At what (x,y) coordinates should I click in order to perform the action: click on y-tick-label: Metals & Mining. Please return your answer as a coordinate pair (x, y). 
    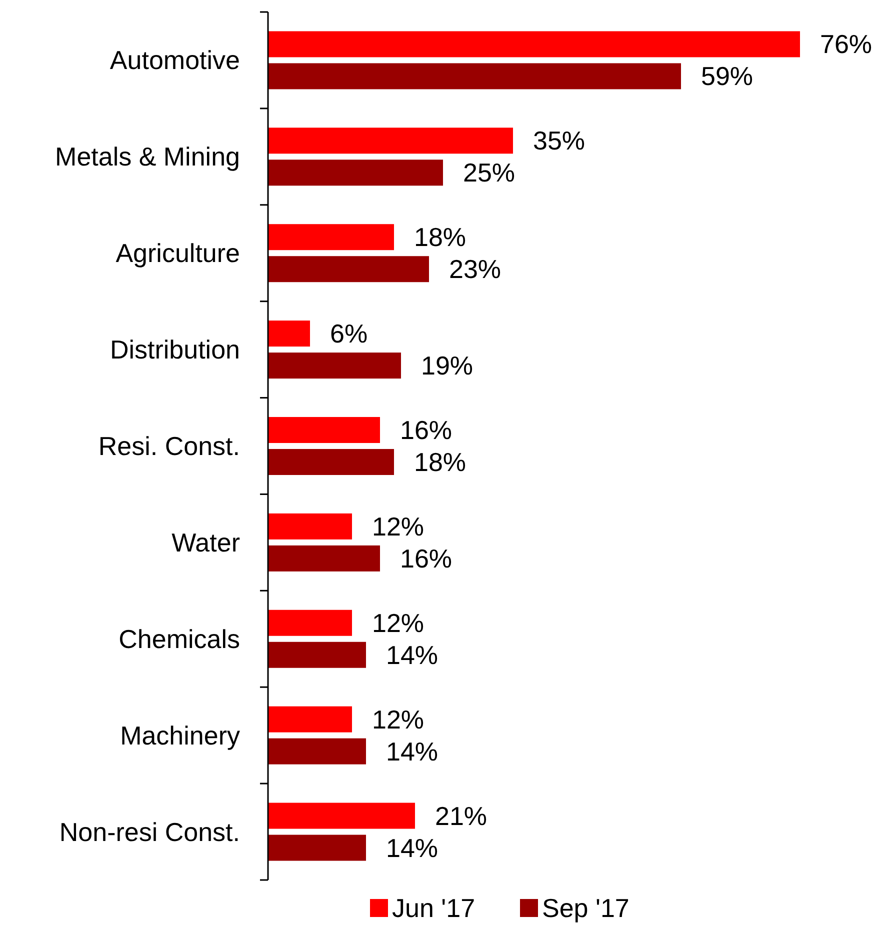
    Looking at the image, I should click on (147, 157).